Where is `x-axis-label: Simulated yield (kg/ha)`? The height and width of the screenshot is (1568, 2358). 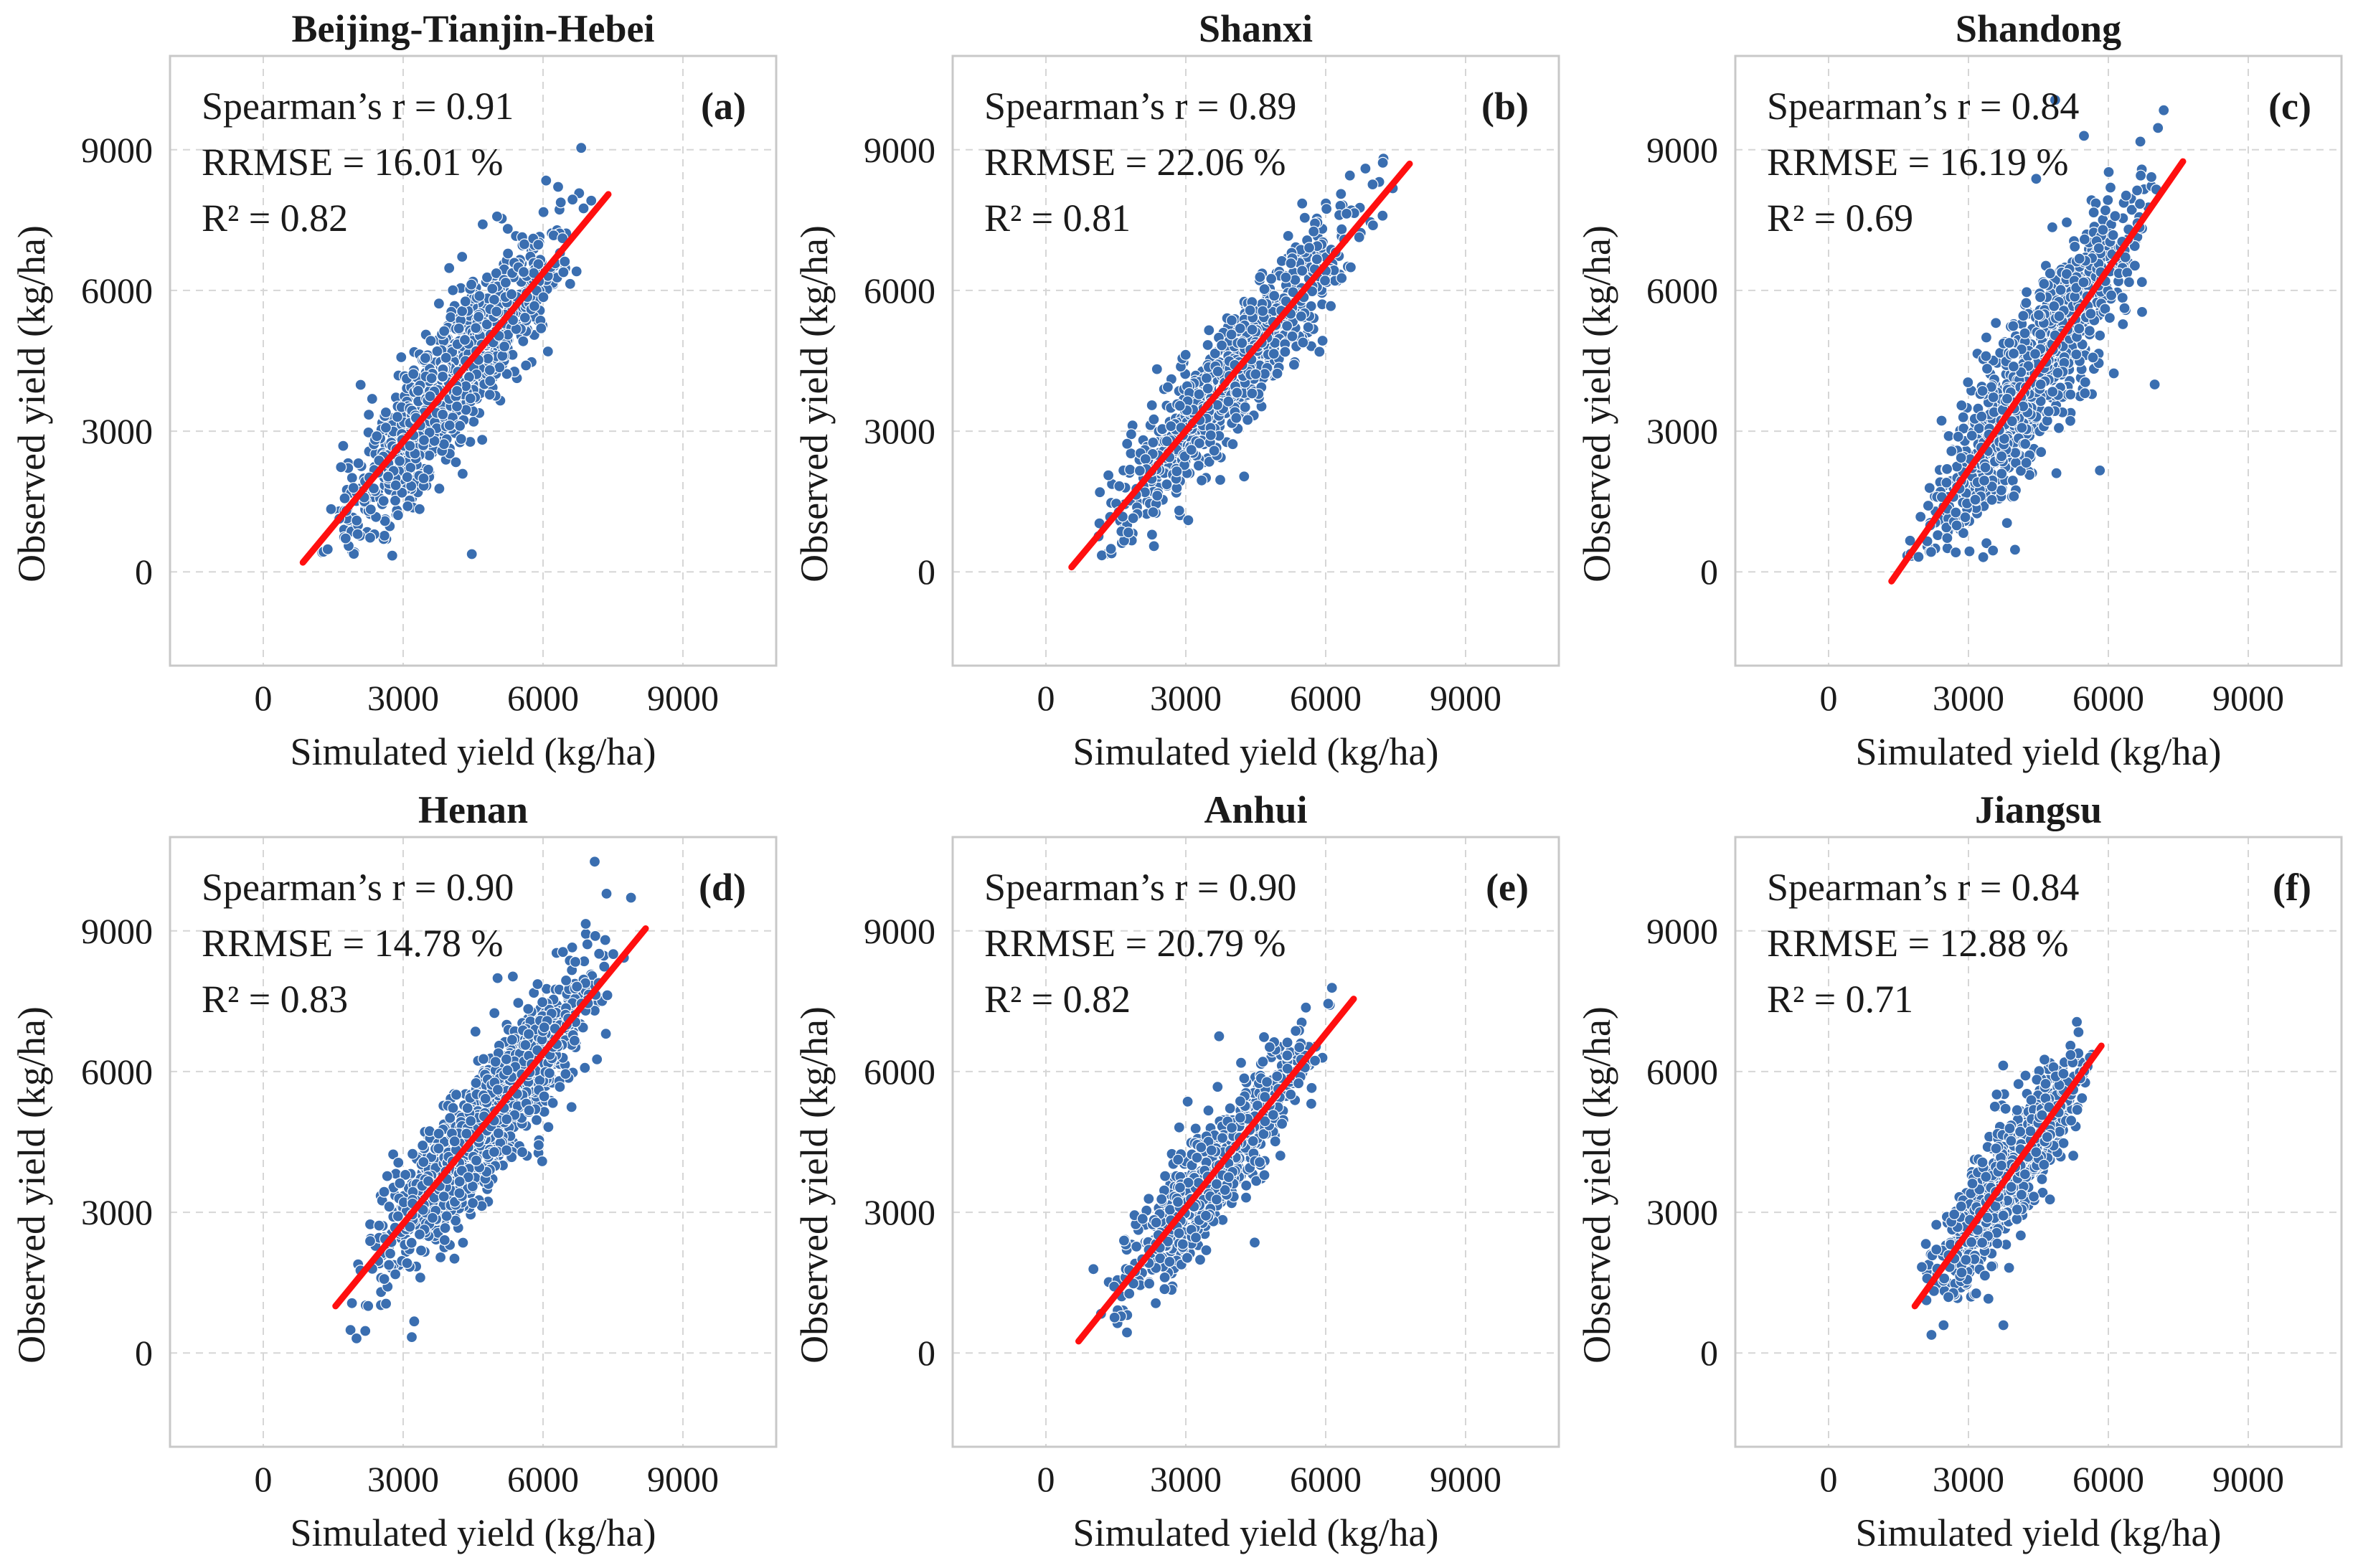
x-axis-label: Simulated yield (kg/ha) is located at coordinates (473, 752).